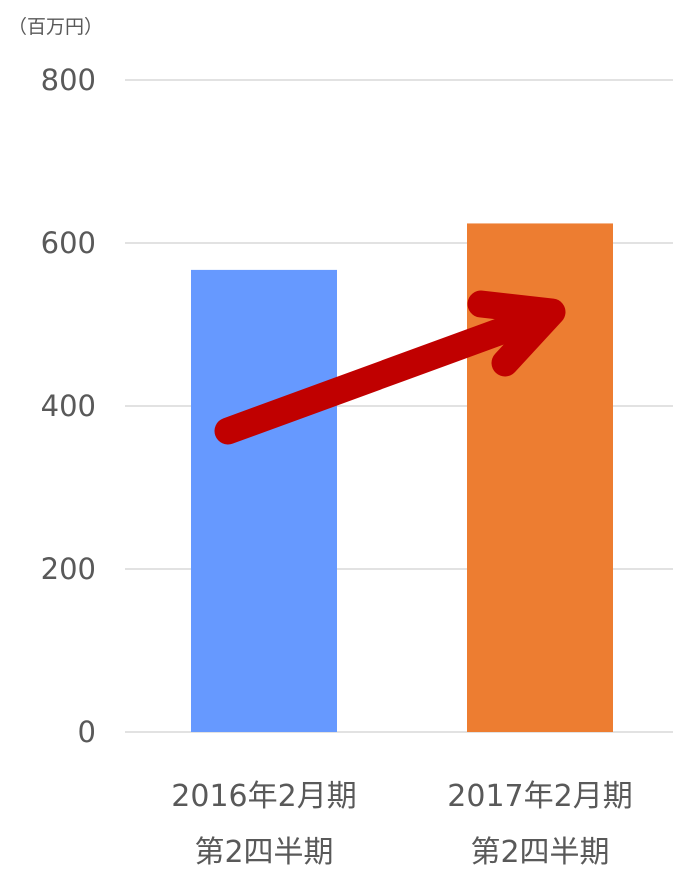 The width and height of the screenshot is (673, 869). Describe the element at coordinates (263, 796) in the screenshot. I see `x-category-label: 2016年2月期` at that location.